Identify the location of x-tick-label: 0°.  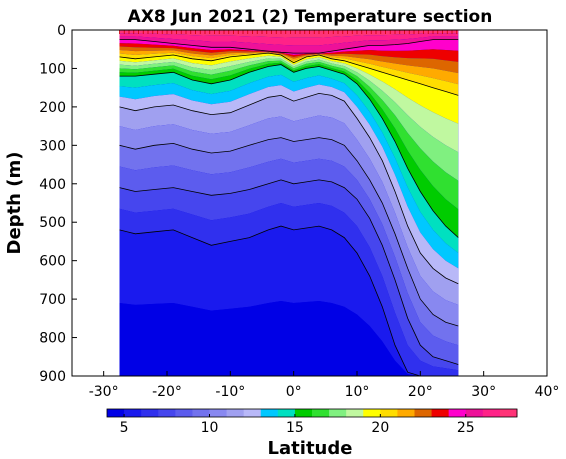
(294, 392).